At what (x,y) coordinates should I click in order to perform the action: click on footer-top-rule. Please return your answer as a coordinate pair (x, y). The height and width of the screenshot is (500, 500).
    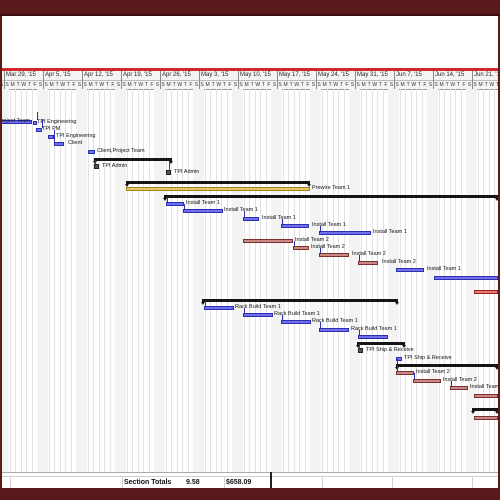
    Looking at the image, I should click on (250, 472).